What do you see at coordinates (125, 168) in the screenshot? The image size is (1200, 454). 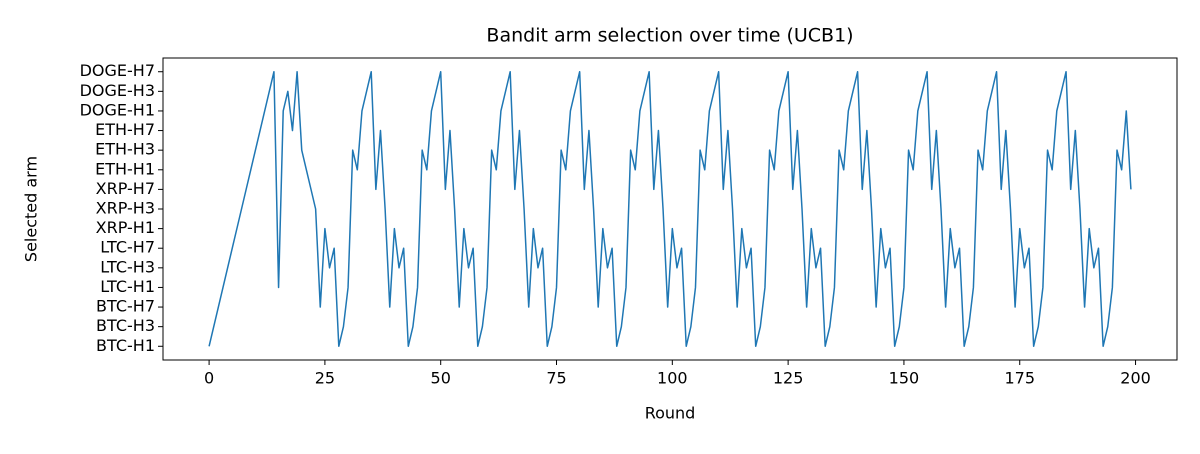 I see `y-tick-label: ETH-H1` at bounding box center [125, 168].